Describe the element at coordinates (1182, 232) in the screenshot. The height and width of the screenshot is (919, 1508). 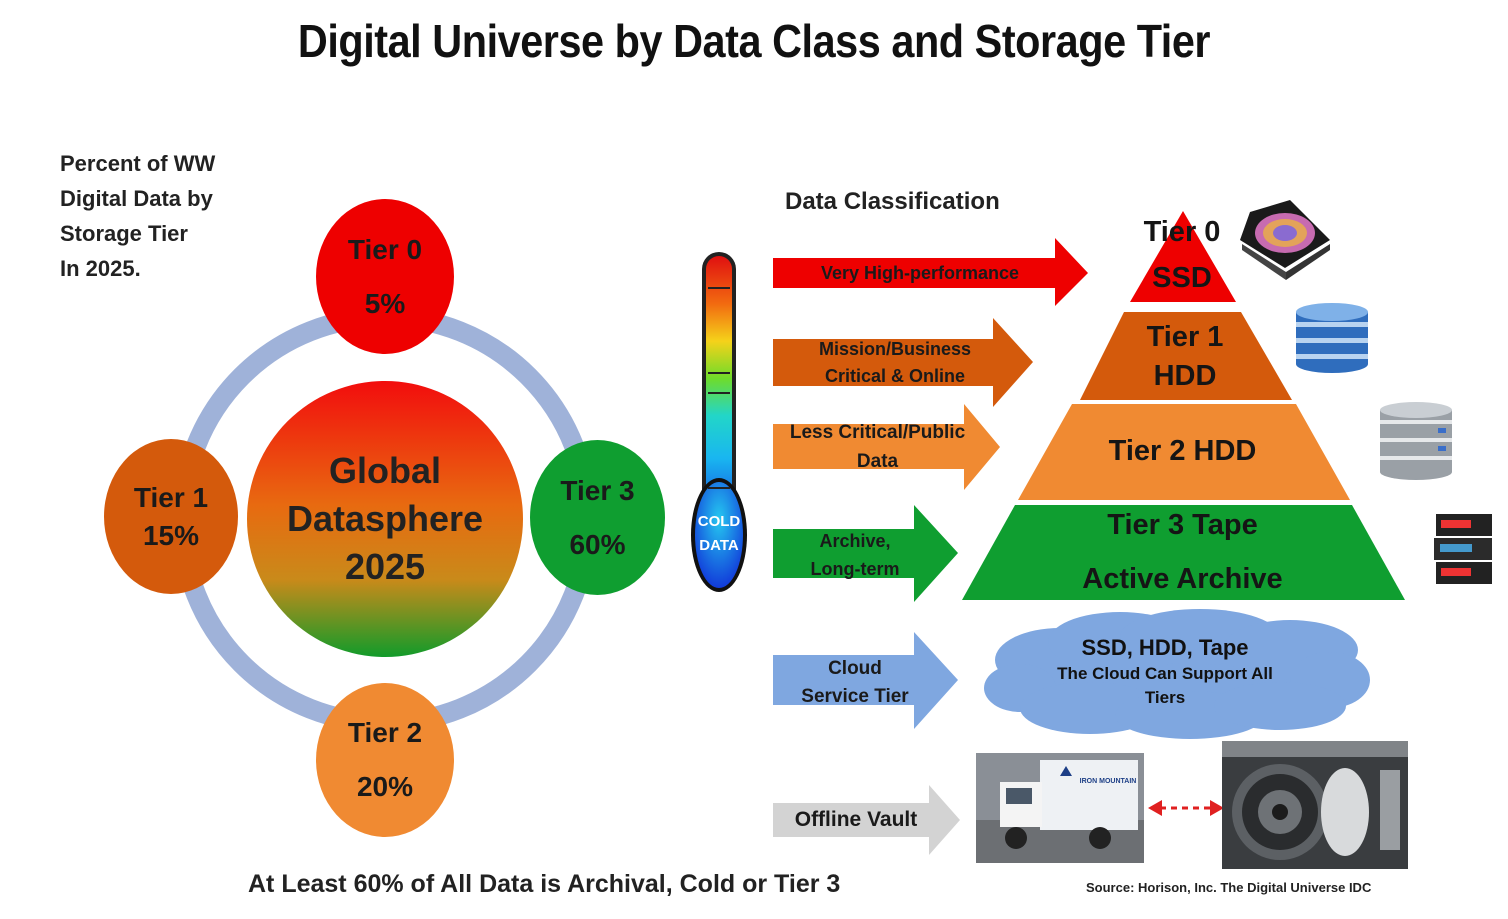
I see `pyramid-tier0-name: Tier 0` at that location.